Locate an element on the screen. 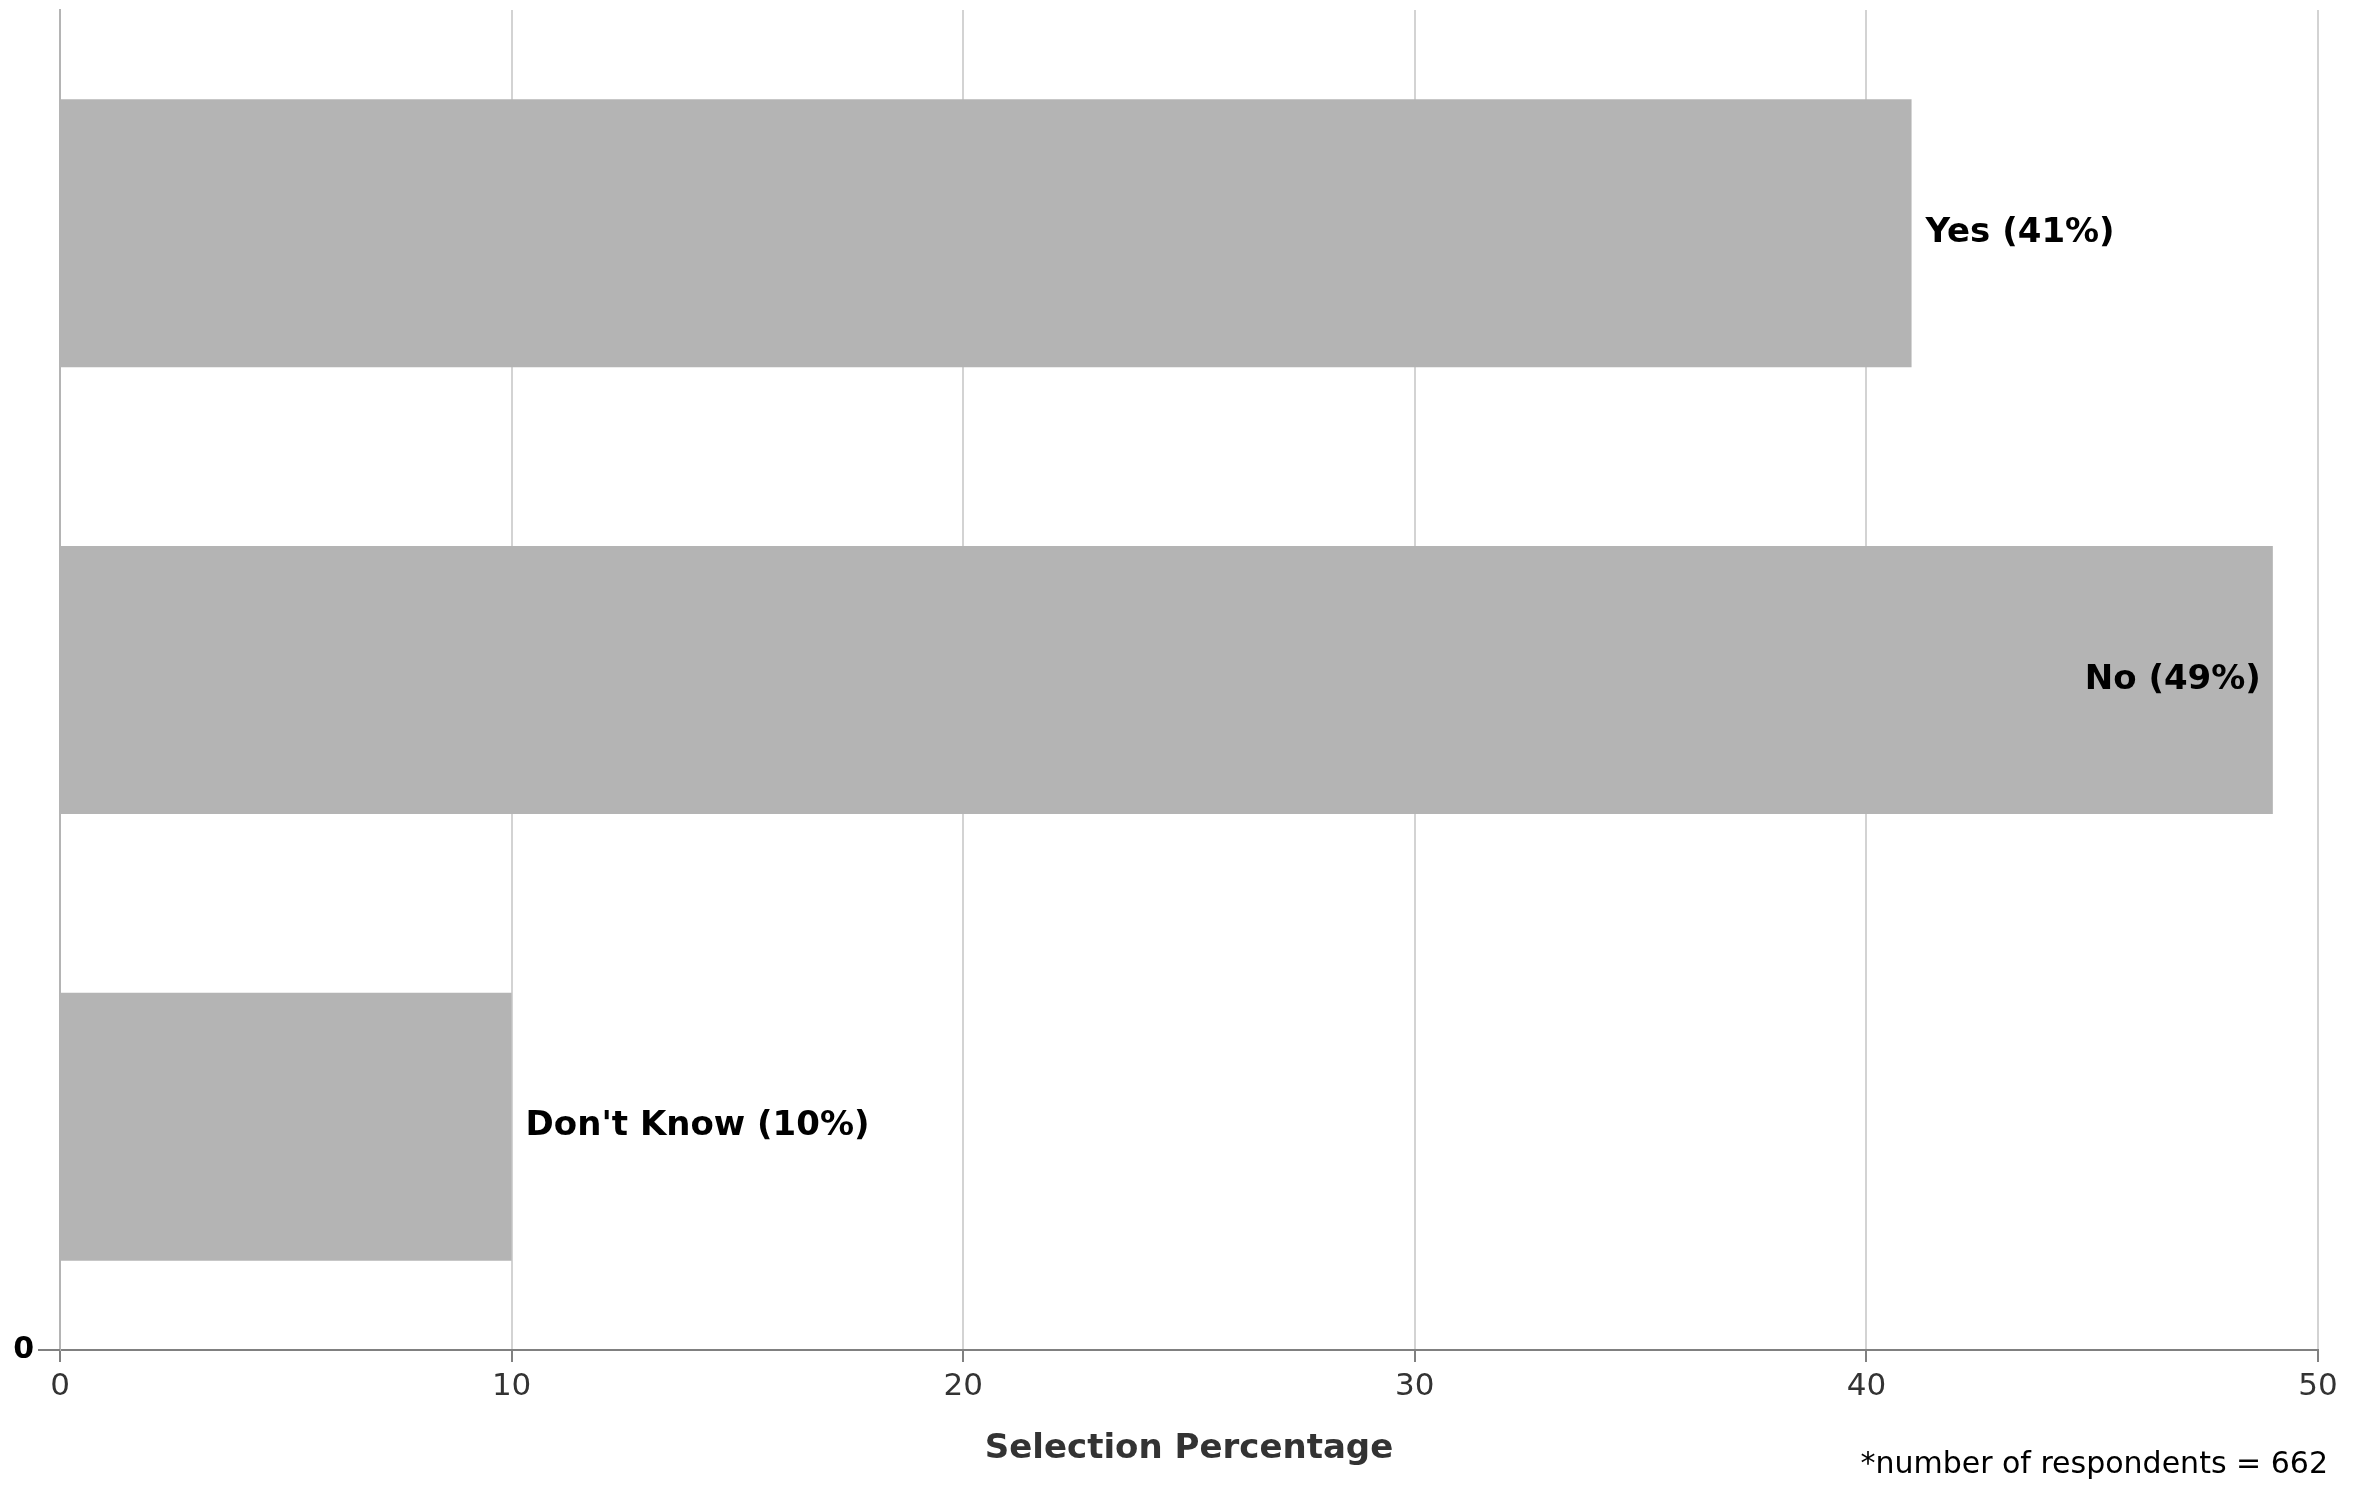 This screenshot has width=2358, height=1494. x-tick-label: 50 is located at coordinates (2318, 1383).